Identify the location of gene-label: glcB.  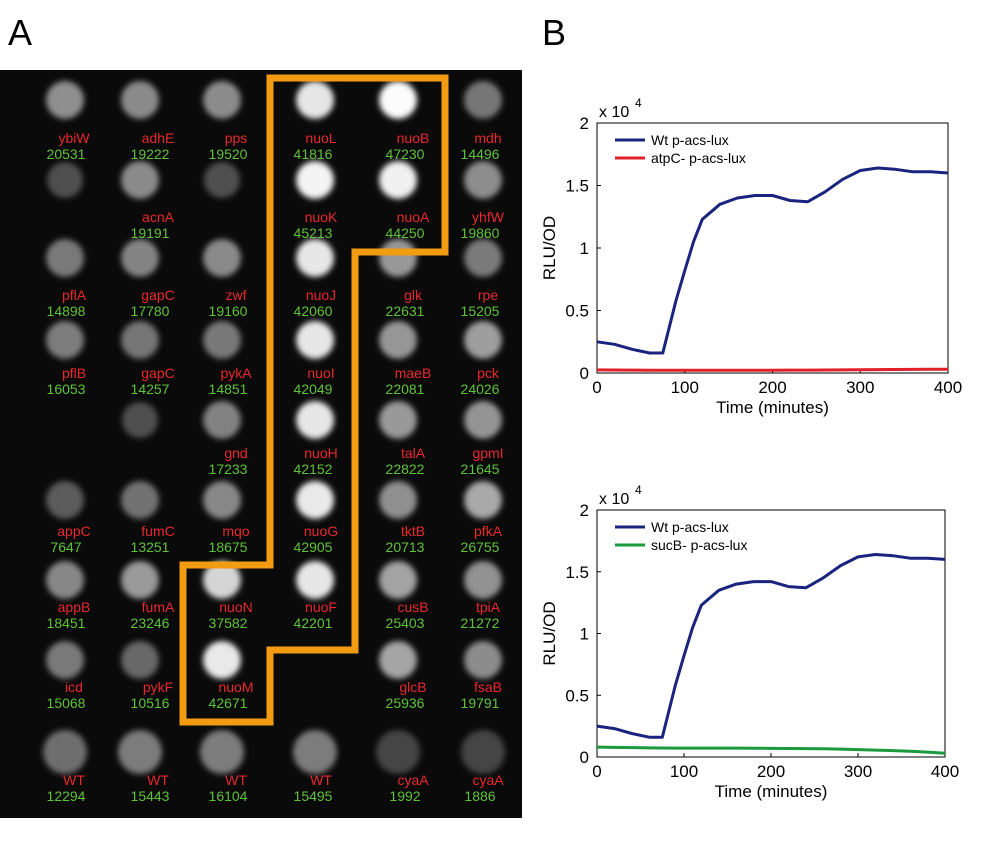
(412, 687).